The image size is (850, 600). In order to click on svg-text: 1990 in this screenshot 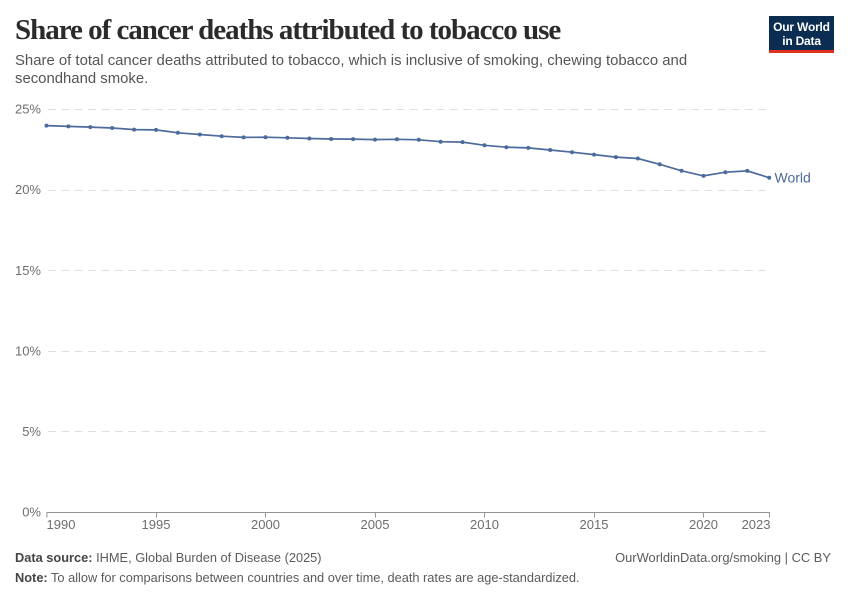, I will do `click(61, 524)`.